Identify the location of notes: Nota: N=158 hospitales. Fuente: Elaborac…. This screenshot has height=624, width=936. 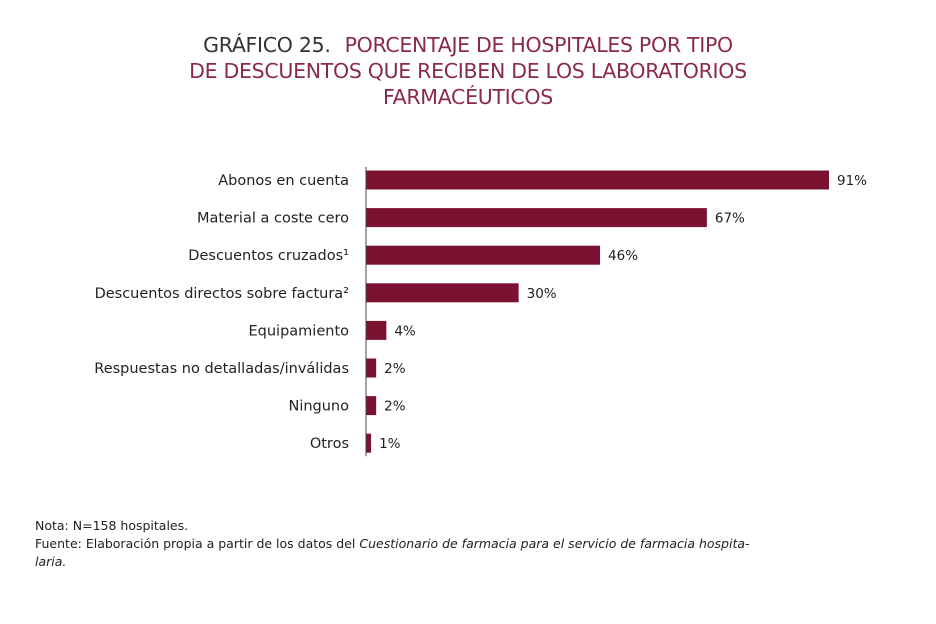
(392, 544).